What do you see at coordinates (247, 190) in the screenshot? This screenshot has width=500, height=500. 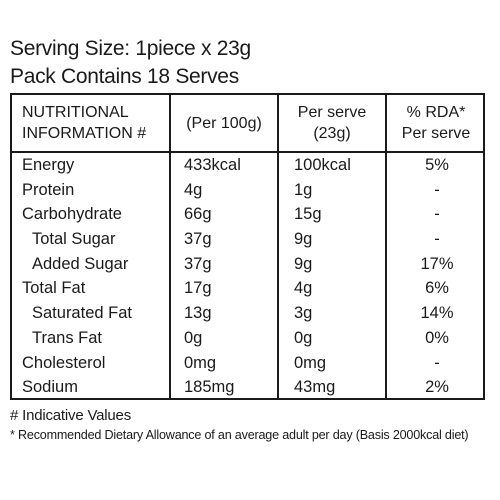 I see `table-row: Protein 4g 1g -` at bounding box center [247, 190].